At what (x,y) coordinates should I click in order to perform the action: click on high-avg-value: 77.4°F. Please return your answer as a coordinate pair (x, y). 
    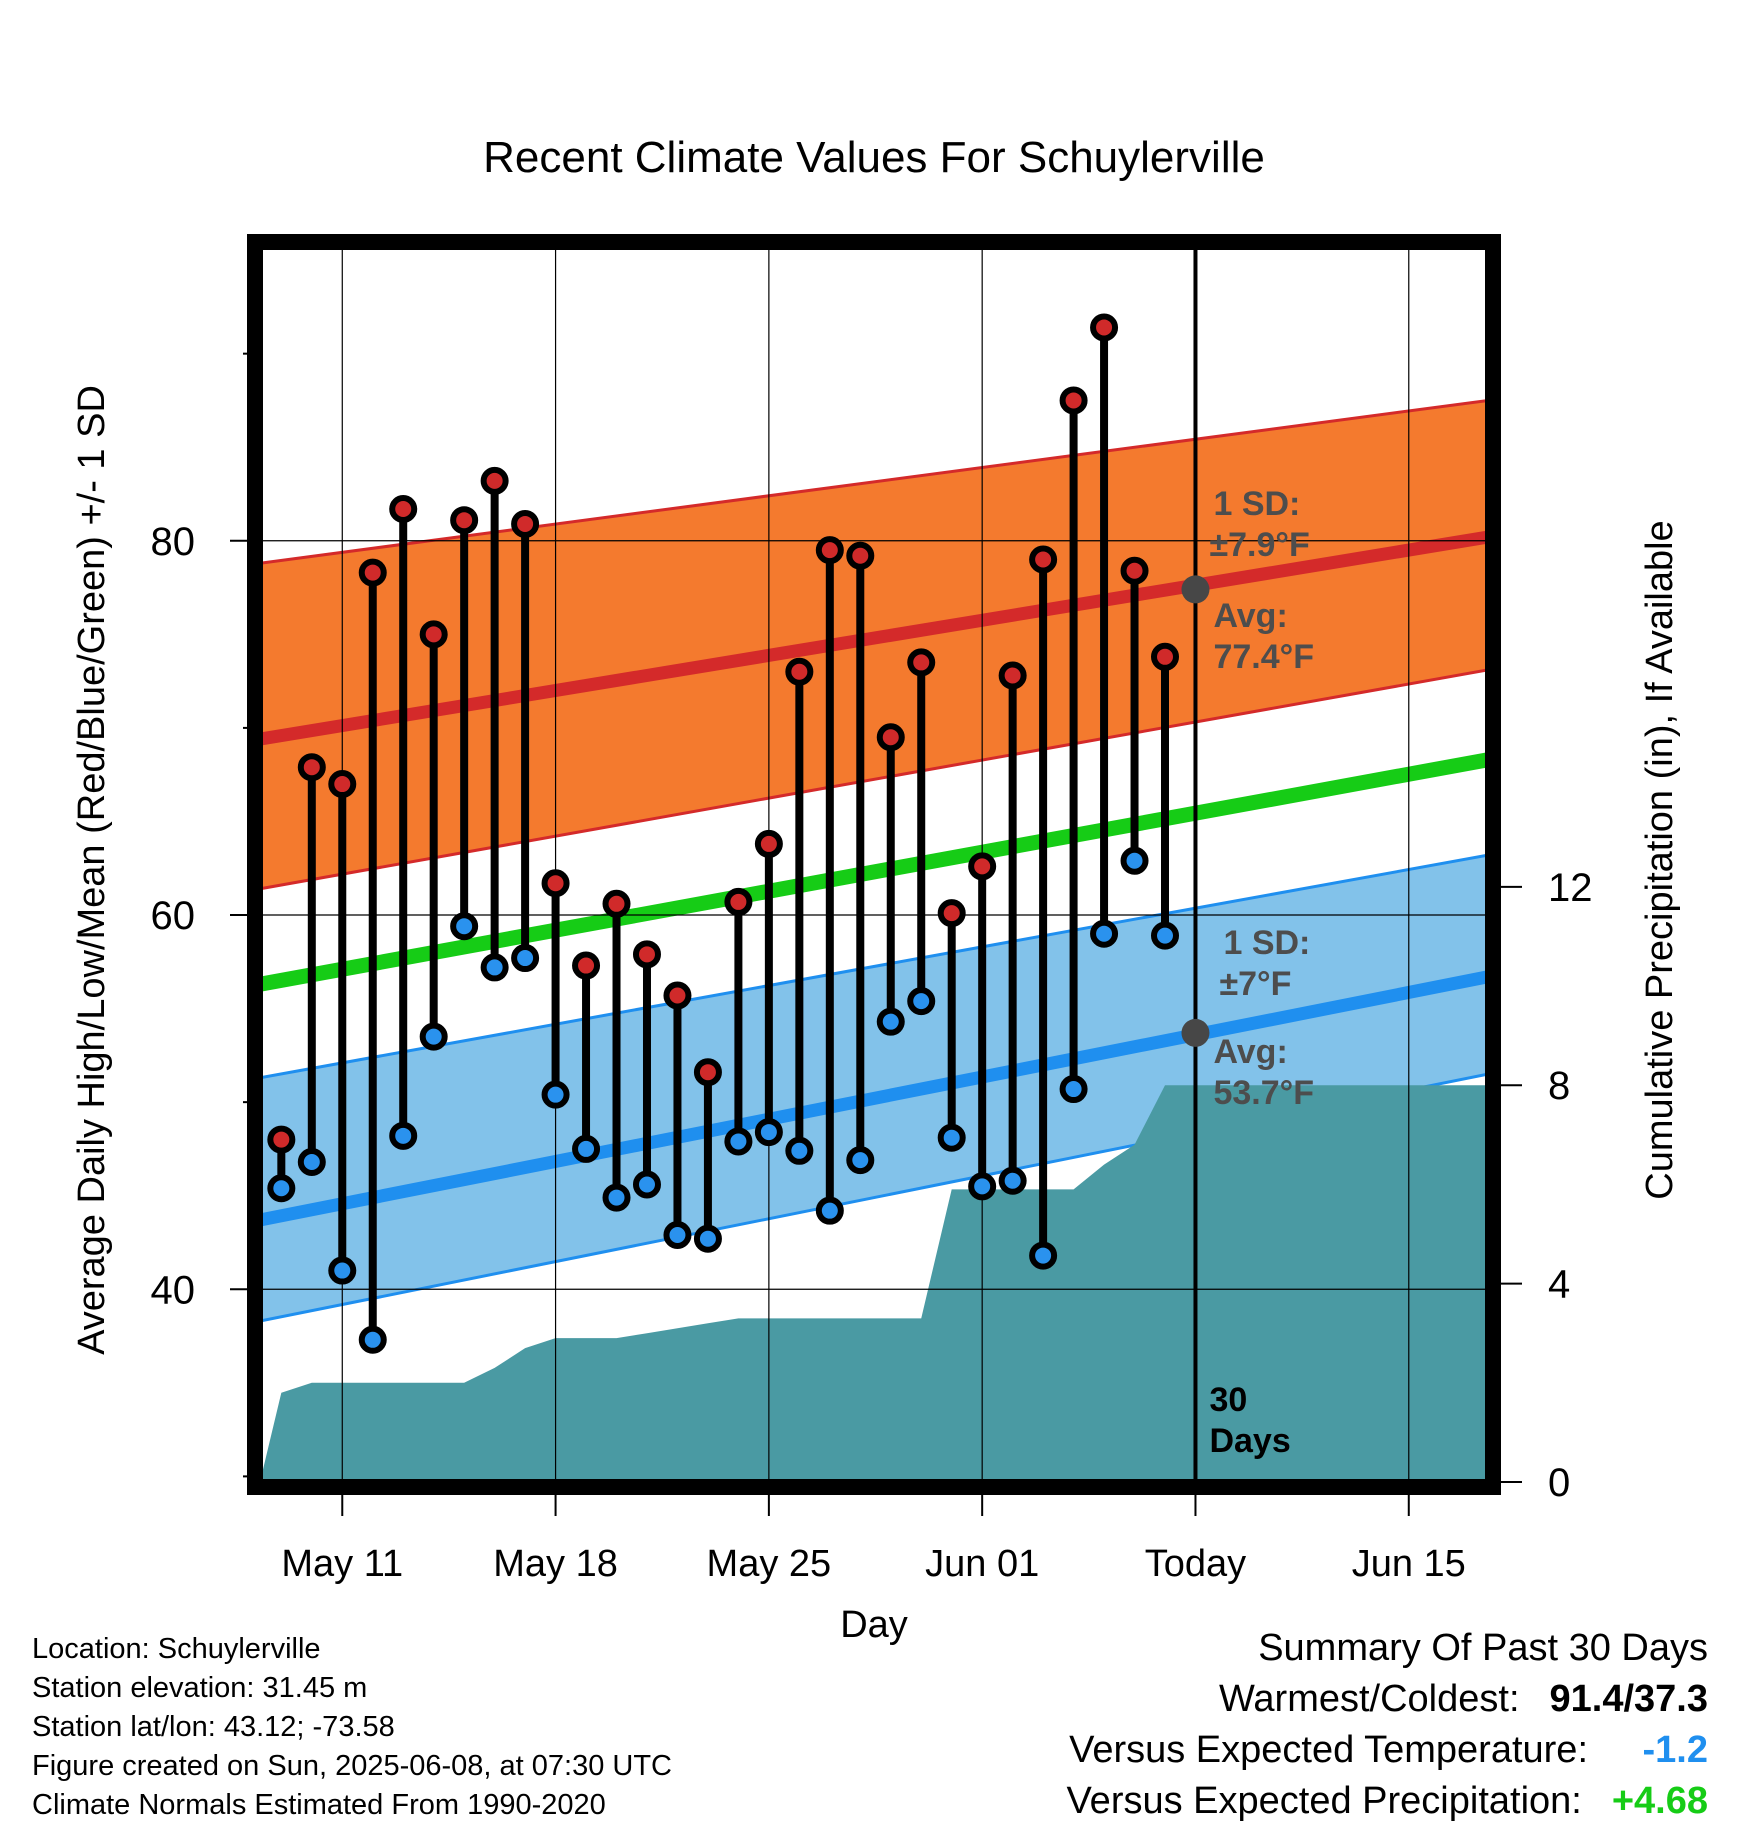
    Looking at the image, I should click on (1263, 657).